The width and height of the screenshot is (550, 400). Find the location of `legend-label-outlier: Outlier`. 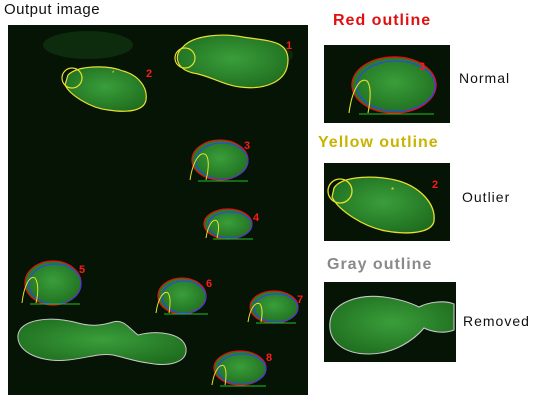

legend-label-outlier: Outlier is located at coordinates (486, 197).